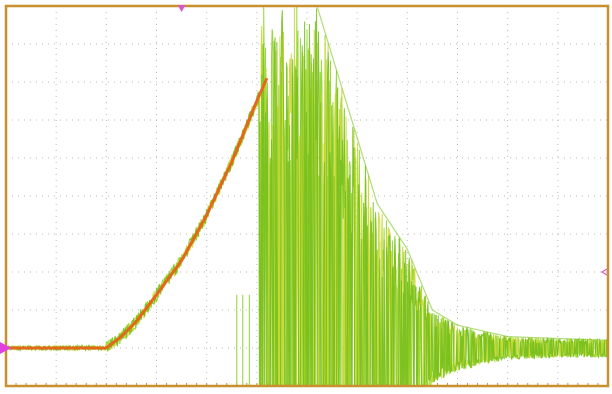 The height and width of the screenshot is (394, 612). I want to click on trigger-level-marker, so click(604, 272).